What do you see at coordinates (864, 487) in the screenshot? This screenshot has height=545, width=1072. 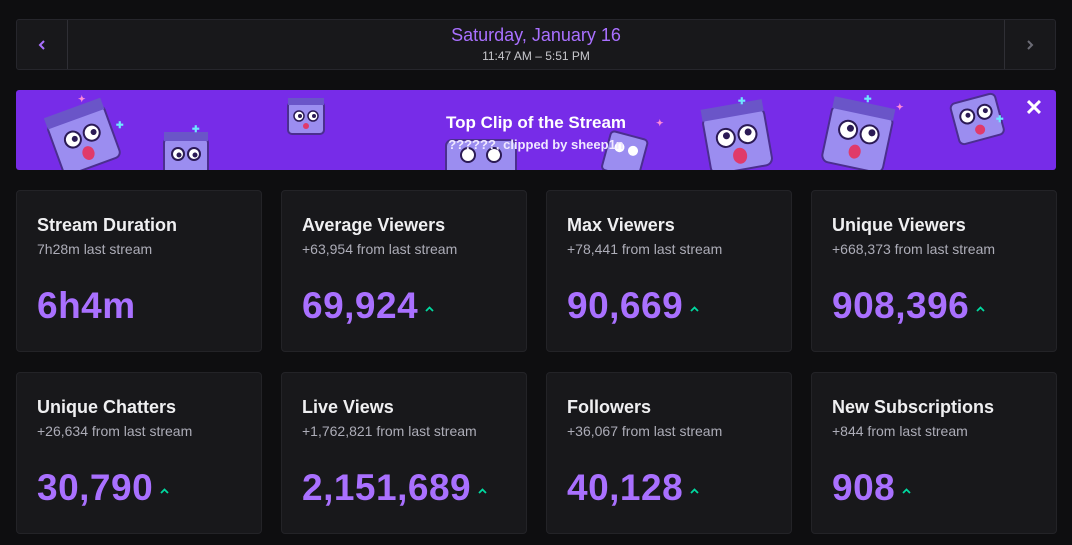 I see `stat-value-number: 908` at bounding box center [864, 487].